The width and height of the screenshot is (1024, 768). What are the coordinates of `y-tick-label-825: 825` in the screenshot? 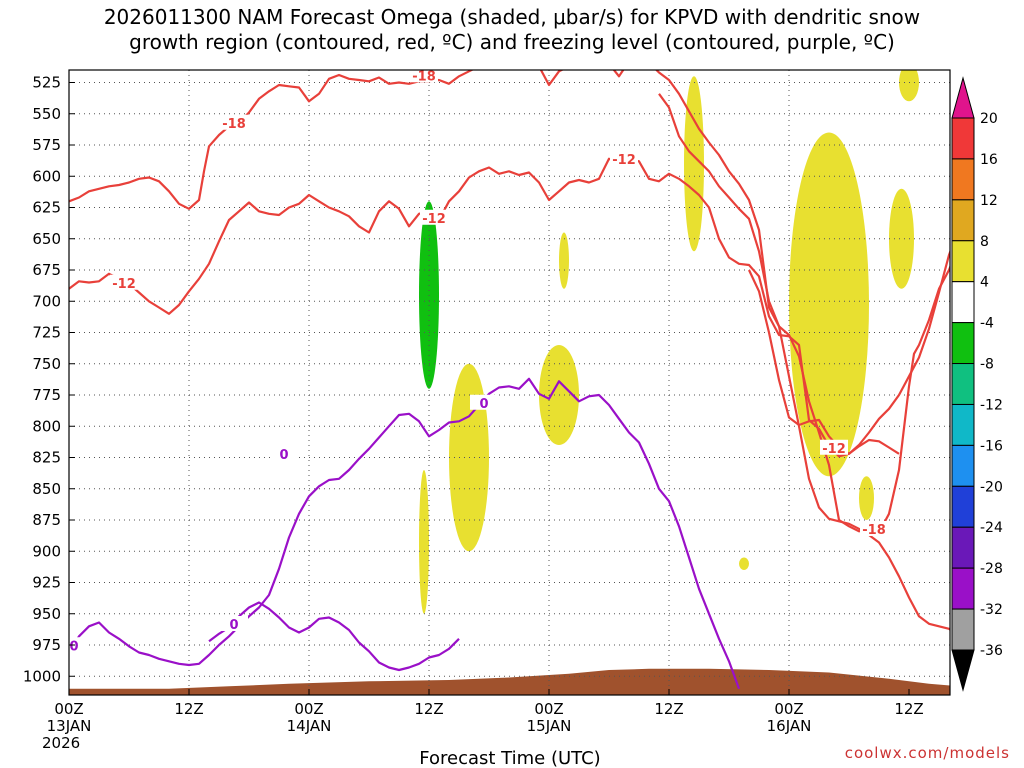 It's located at (46, 458).